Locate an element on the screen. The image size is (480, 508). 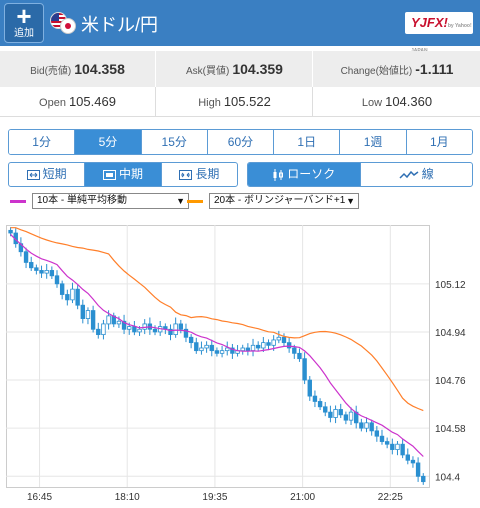
tab-mid-term-label: 中期 is located at coordinates (130, 174).